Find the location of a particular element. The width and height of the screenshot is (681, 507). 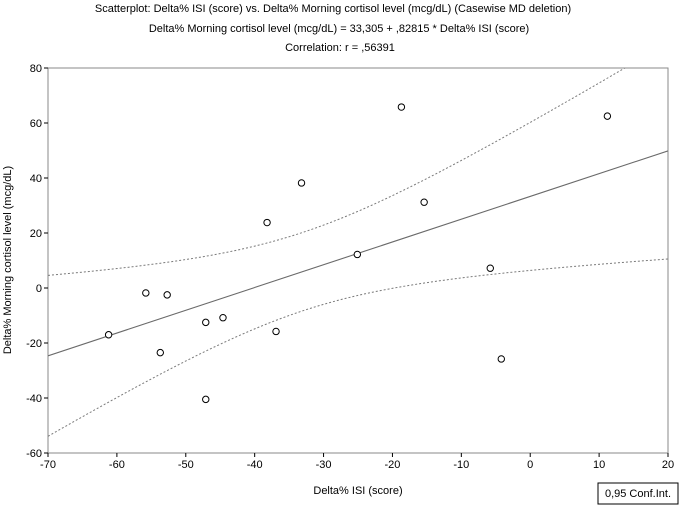

x-tick-label: -40 is located at coordinates (255, 465).